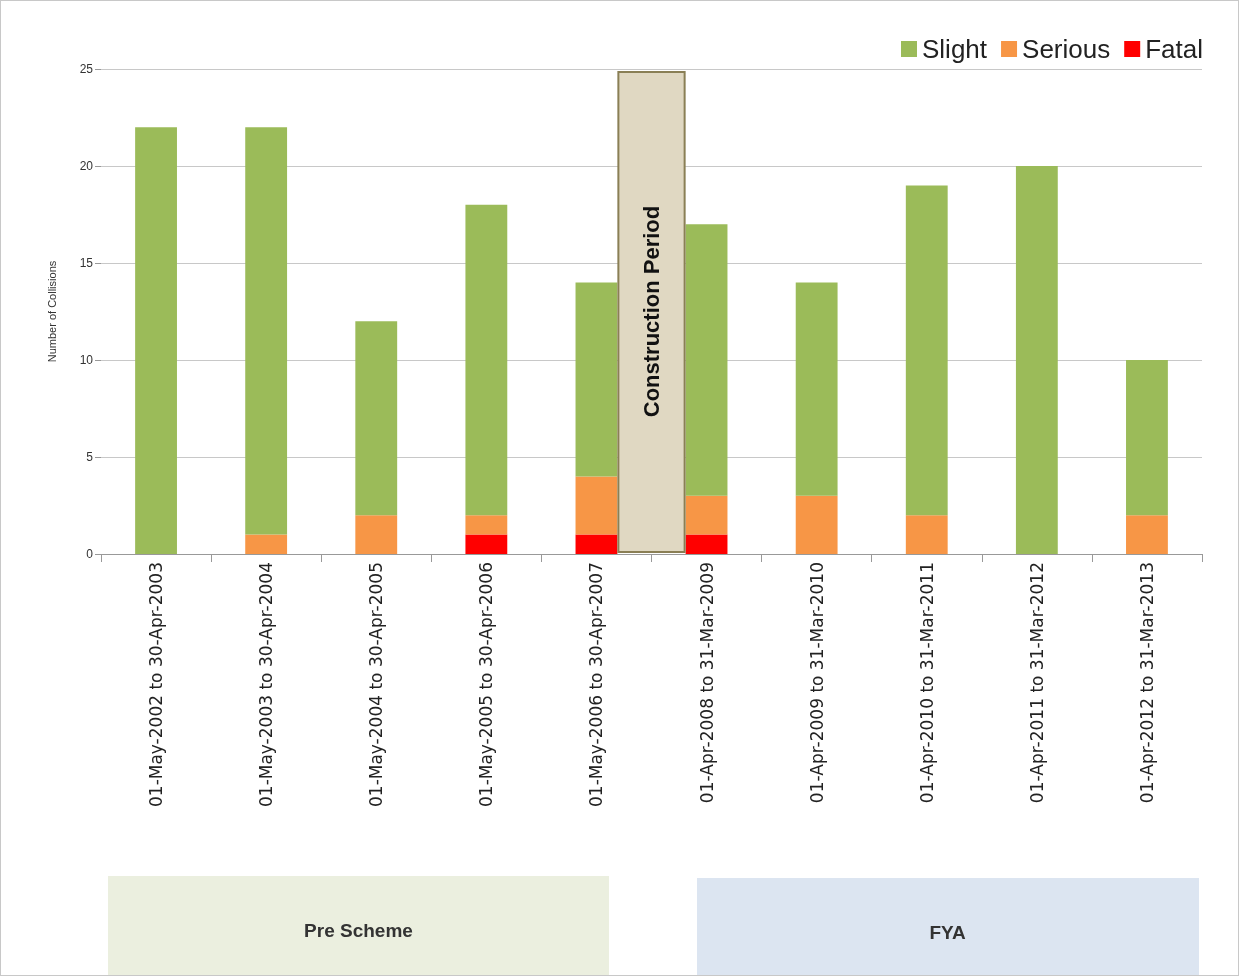 The image size is (1239, 976). I want to click on x-tick-label: 01-May-2006 to 30-Apr-2007, so click(596, 684).